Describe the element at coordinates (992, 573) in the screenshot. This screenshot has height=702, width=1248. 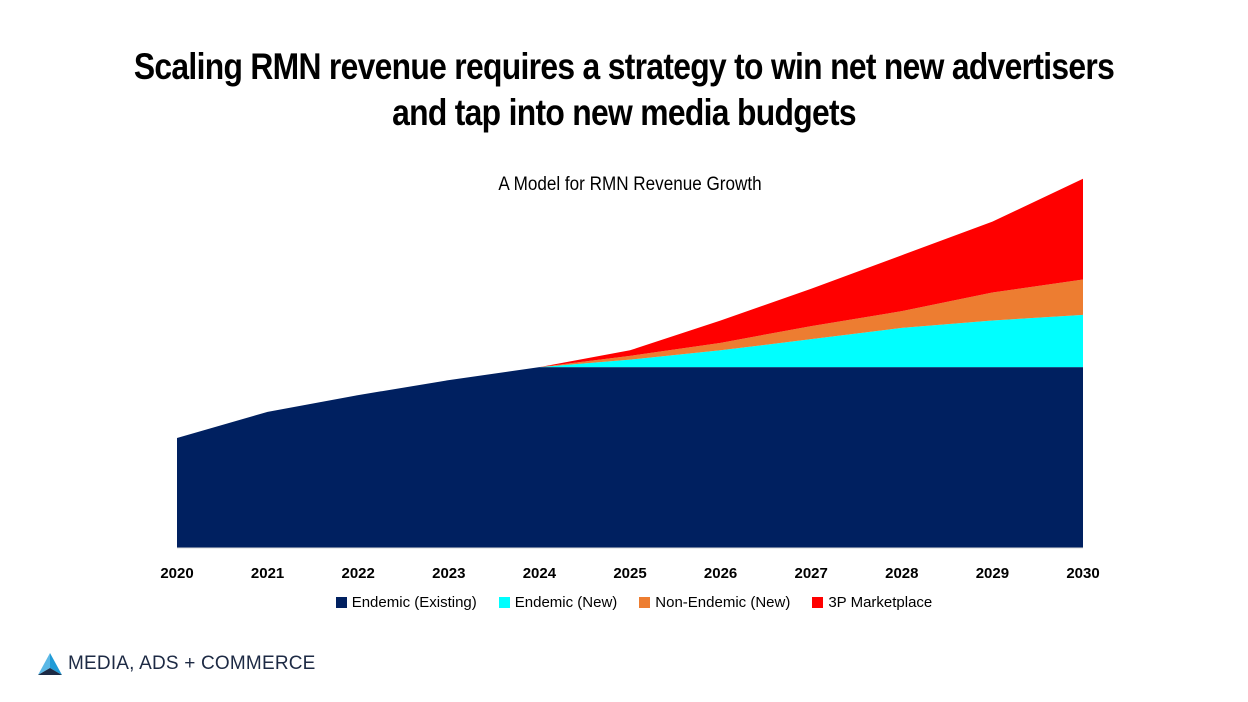
I see `x-tick-label: 2029` at that location.